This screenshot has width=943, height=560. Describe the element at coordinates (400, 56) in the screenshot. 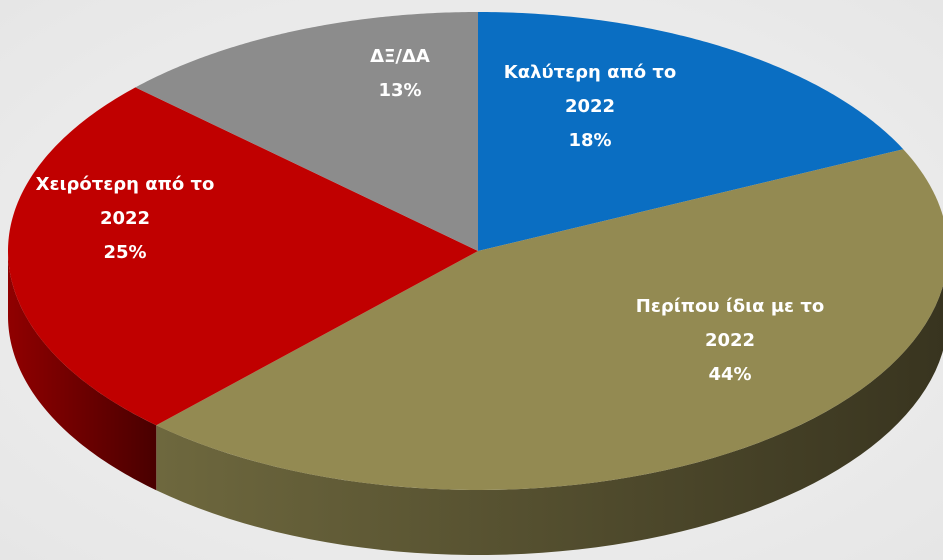

I see `category-label: ΔΞ/ΔΑ` at that location.